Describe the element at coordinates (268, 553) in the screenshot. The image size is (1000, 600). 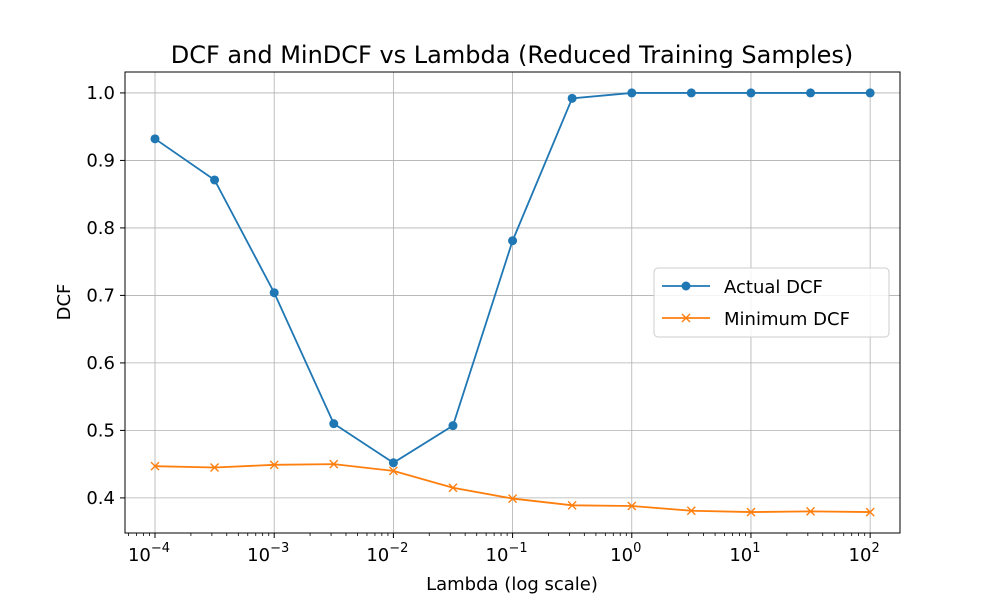
I see `x-tick-label: 10⁻³` at that location.